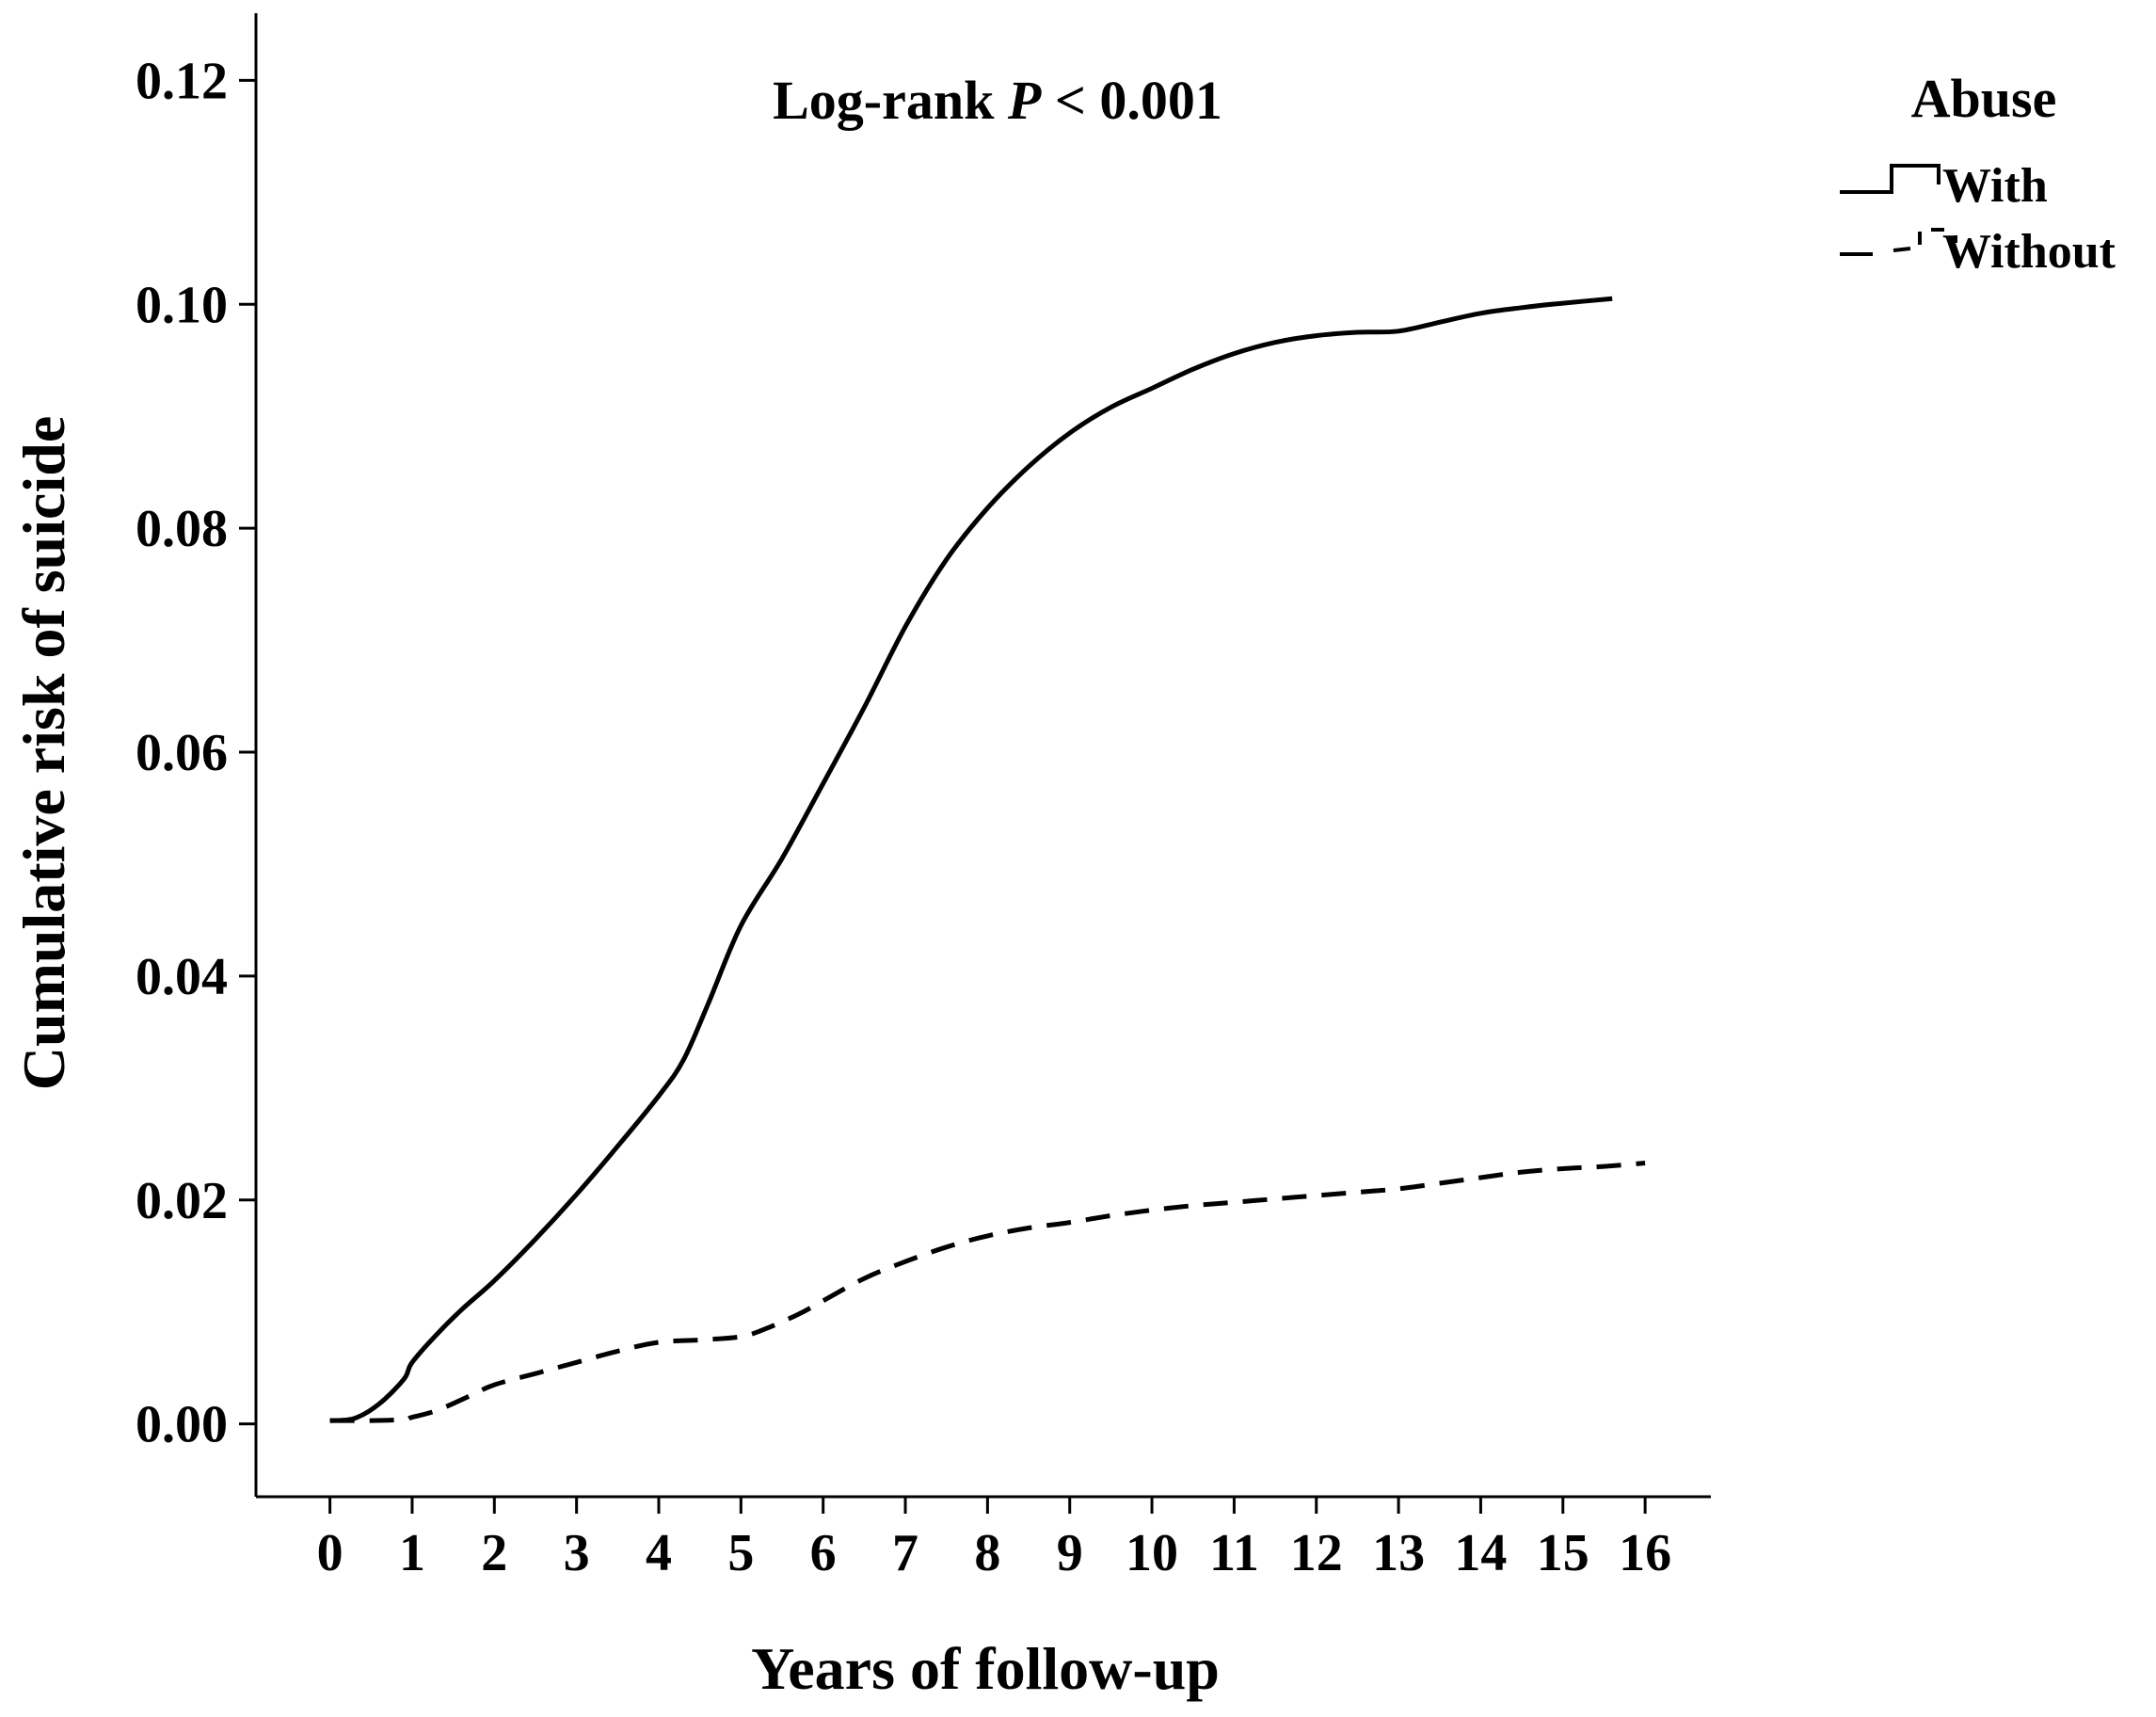 The width and height of the screenshot is (2156, 1717). I want to click on y-tick-label: 0.04, so click(182, 977).